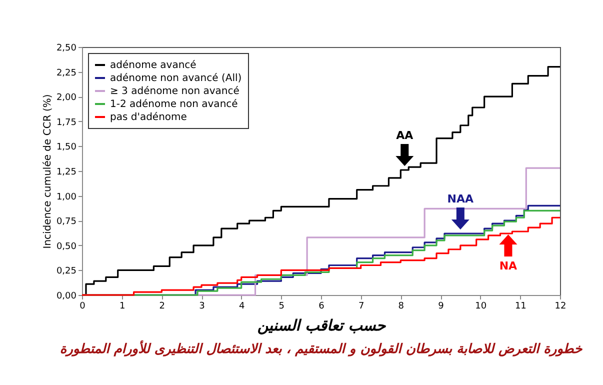  Describe the element at coordinates (66, 222) in the screenshot. I see `y-tick-label: 0,75` at that location.